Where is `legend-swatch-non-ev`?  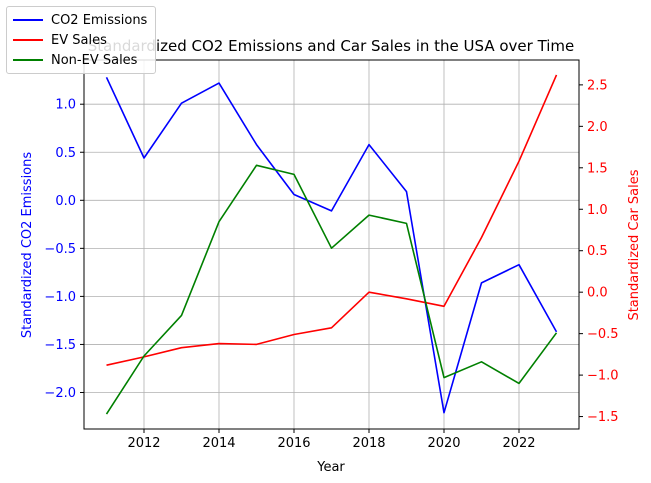
legend-swatch-non-ev is located at coordinates (28, 60).